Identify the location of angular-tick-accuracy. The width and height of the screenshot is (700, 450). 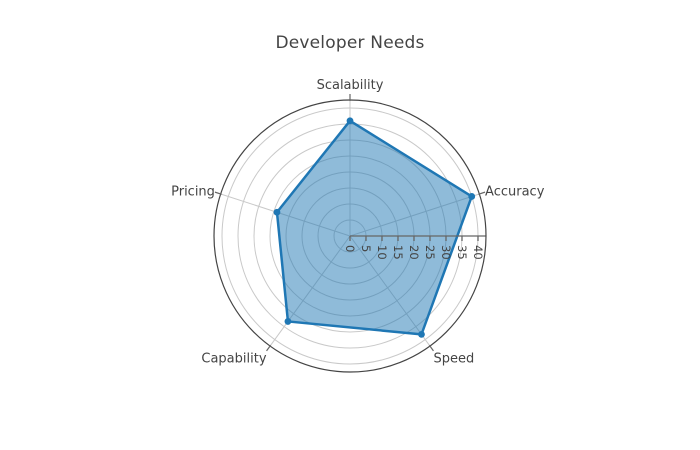
(482, 193).